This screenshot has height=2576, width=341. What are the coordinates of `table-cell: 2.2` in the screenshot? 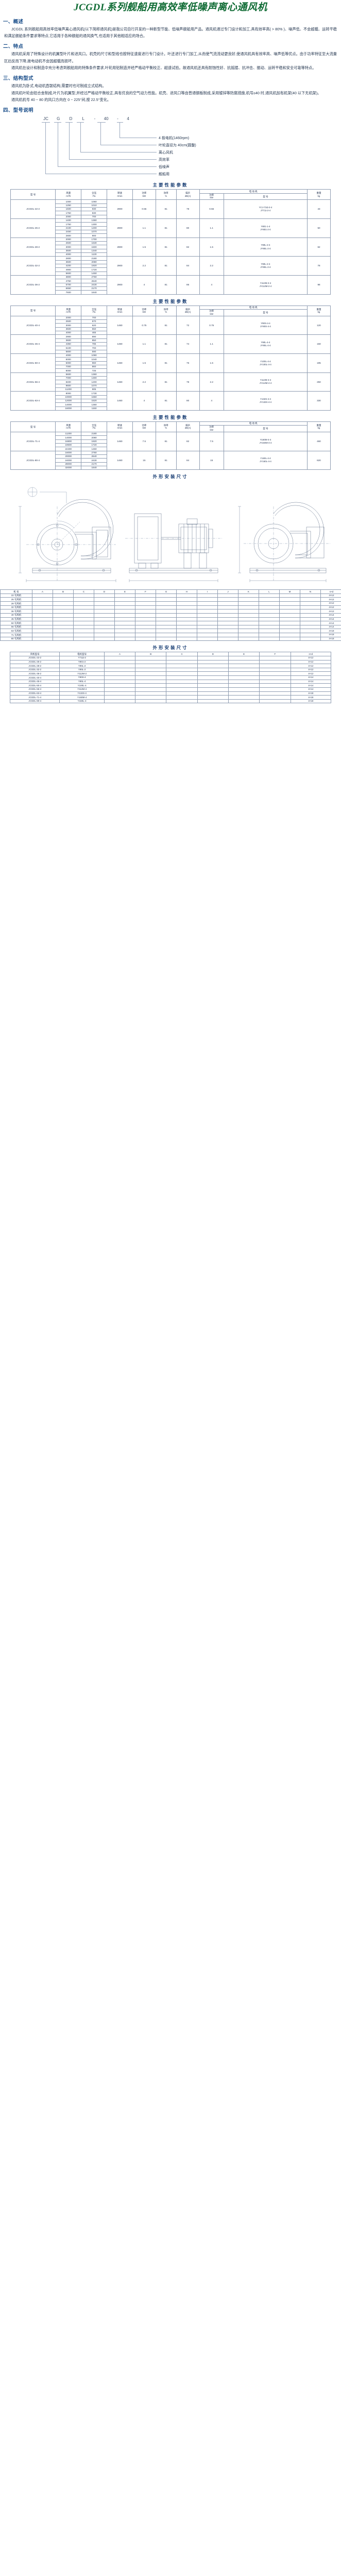 It's located at (144, 382).